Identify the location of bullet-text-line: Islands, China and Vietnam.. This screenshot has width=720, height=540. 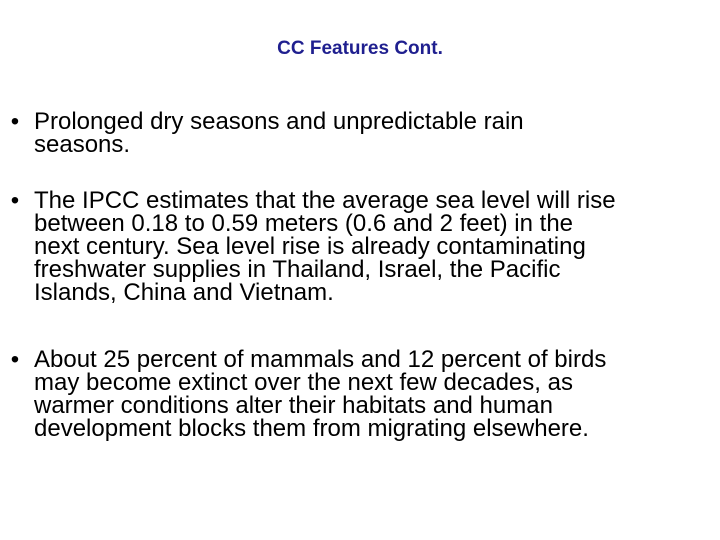
(184, 292).